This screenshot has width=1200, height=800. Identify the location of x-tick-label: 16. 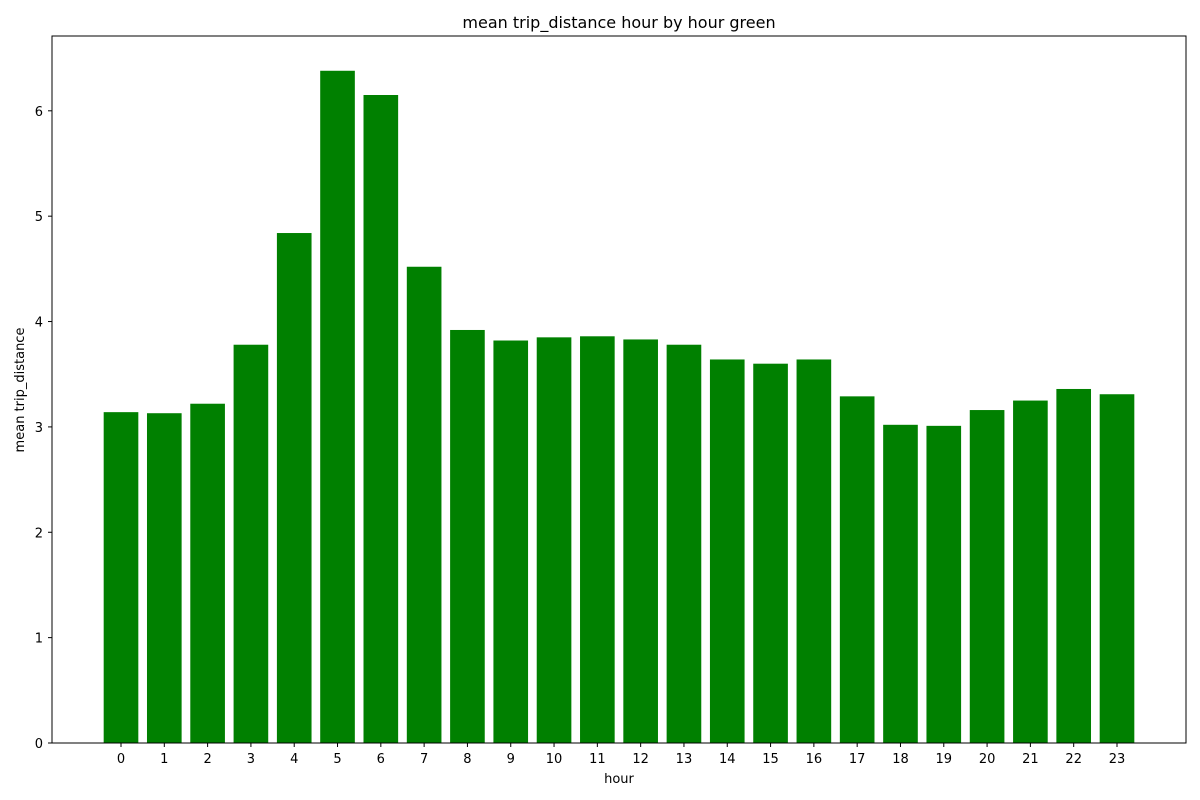
(814, 759).